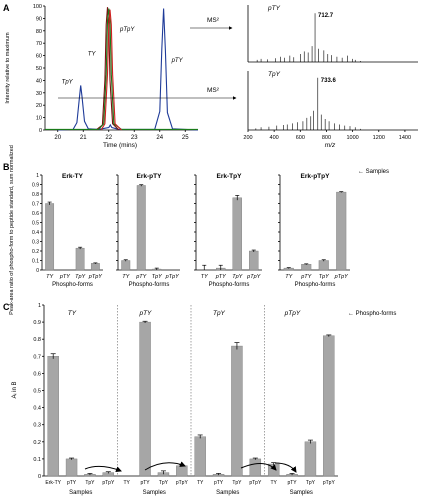 The image size is (429, 500). What do you see at coordinates (35, 224) in the screenshot?
I see `y-tick-label: 0.5` at bounding box center [35, 224].